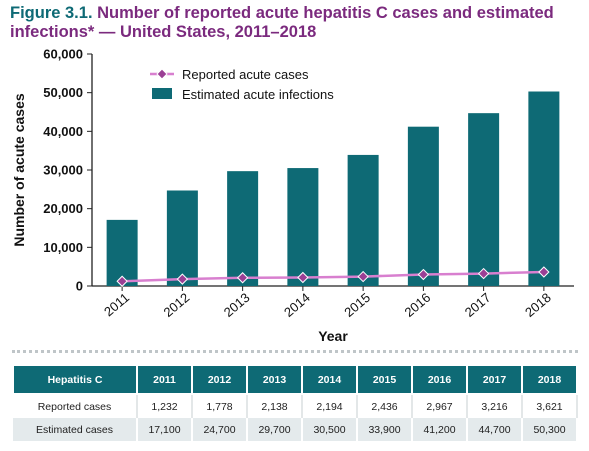 This screenshot has height=451, width=589. Describe the element at coordinates (177, 305) in the screenshot. I see `x-tick-label: 2012` at that location.